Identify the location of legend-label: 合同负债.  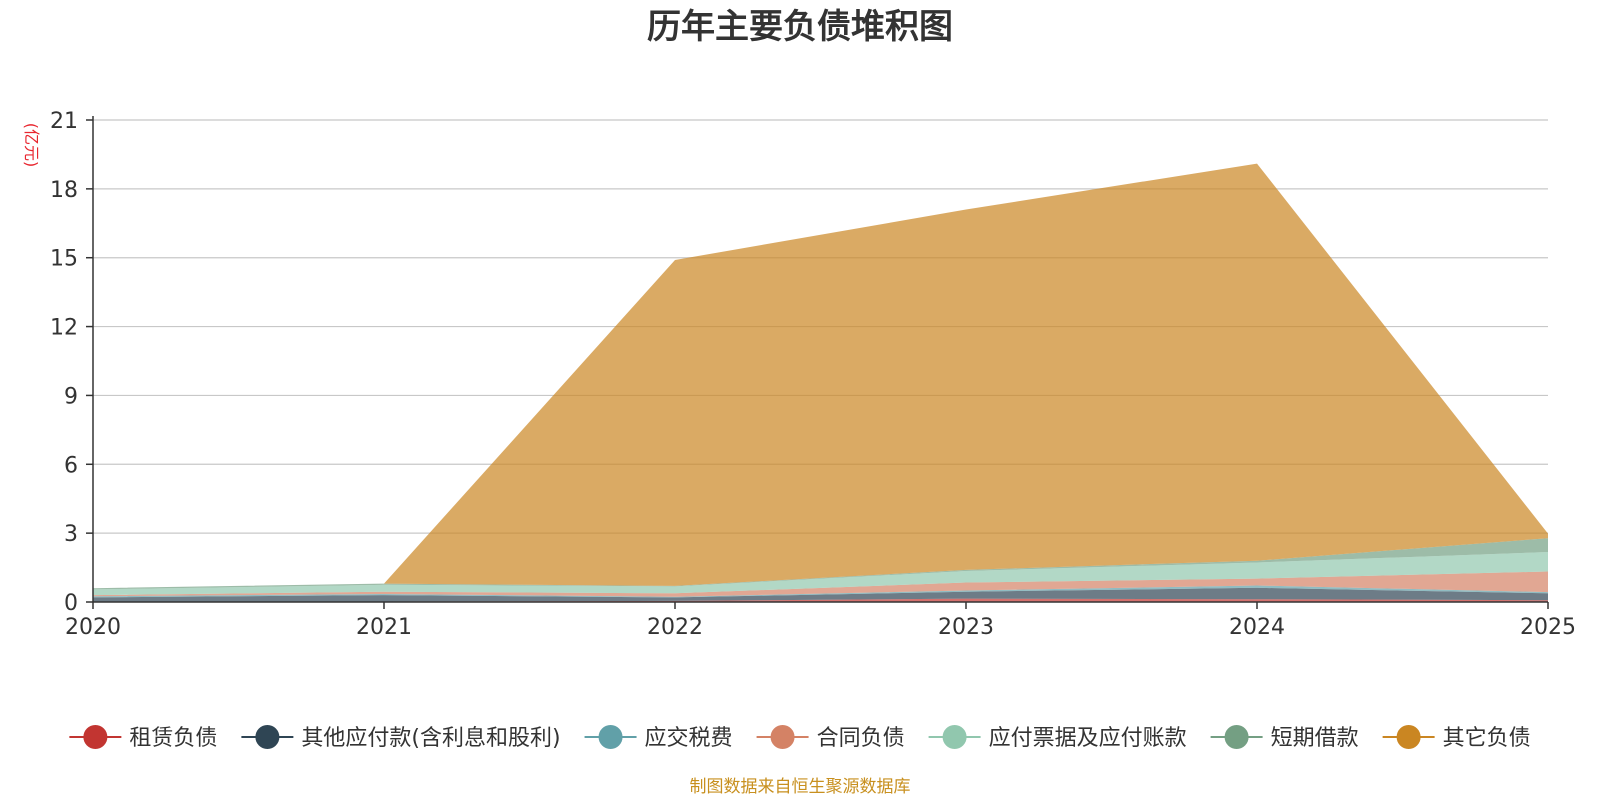
(861, 738).